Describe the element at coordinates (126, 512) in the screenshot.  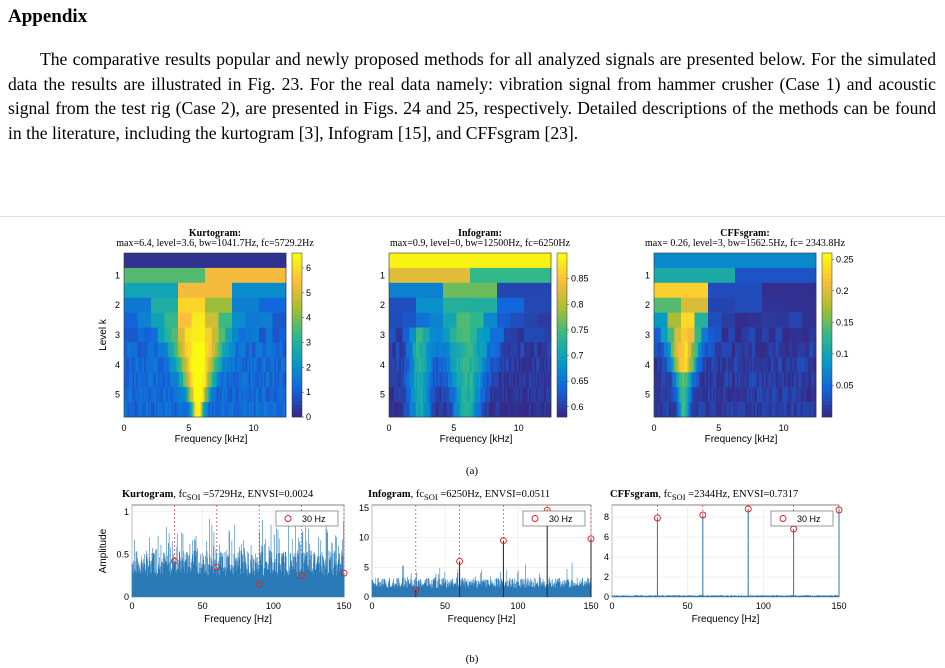
I see `y-tick-label: 1` at that location.